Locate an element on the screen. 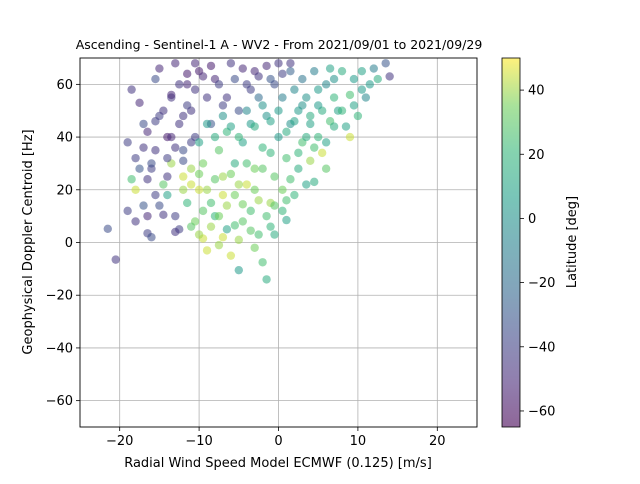 This screenshot has height=484, width=640. y-tick-label: 20 is located at coordinates (64, 190).